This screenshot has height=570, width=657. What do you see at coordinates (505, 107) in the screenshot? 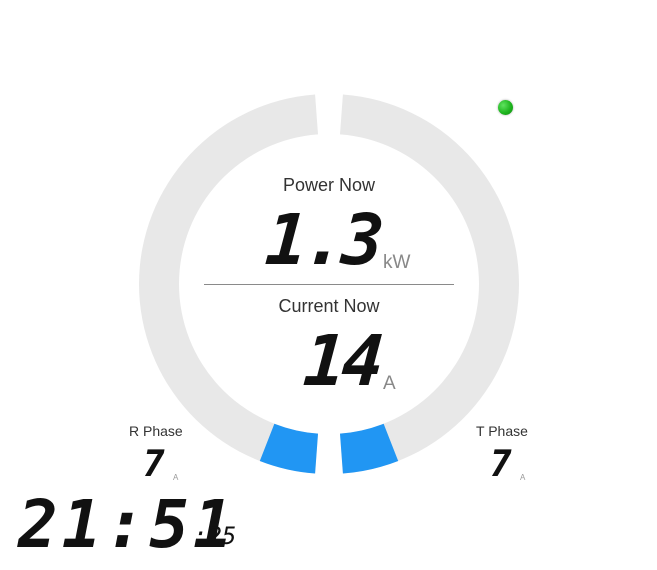
I see `connection-status-indicator` at bounding box center [505, 107].